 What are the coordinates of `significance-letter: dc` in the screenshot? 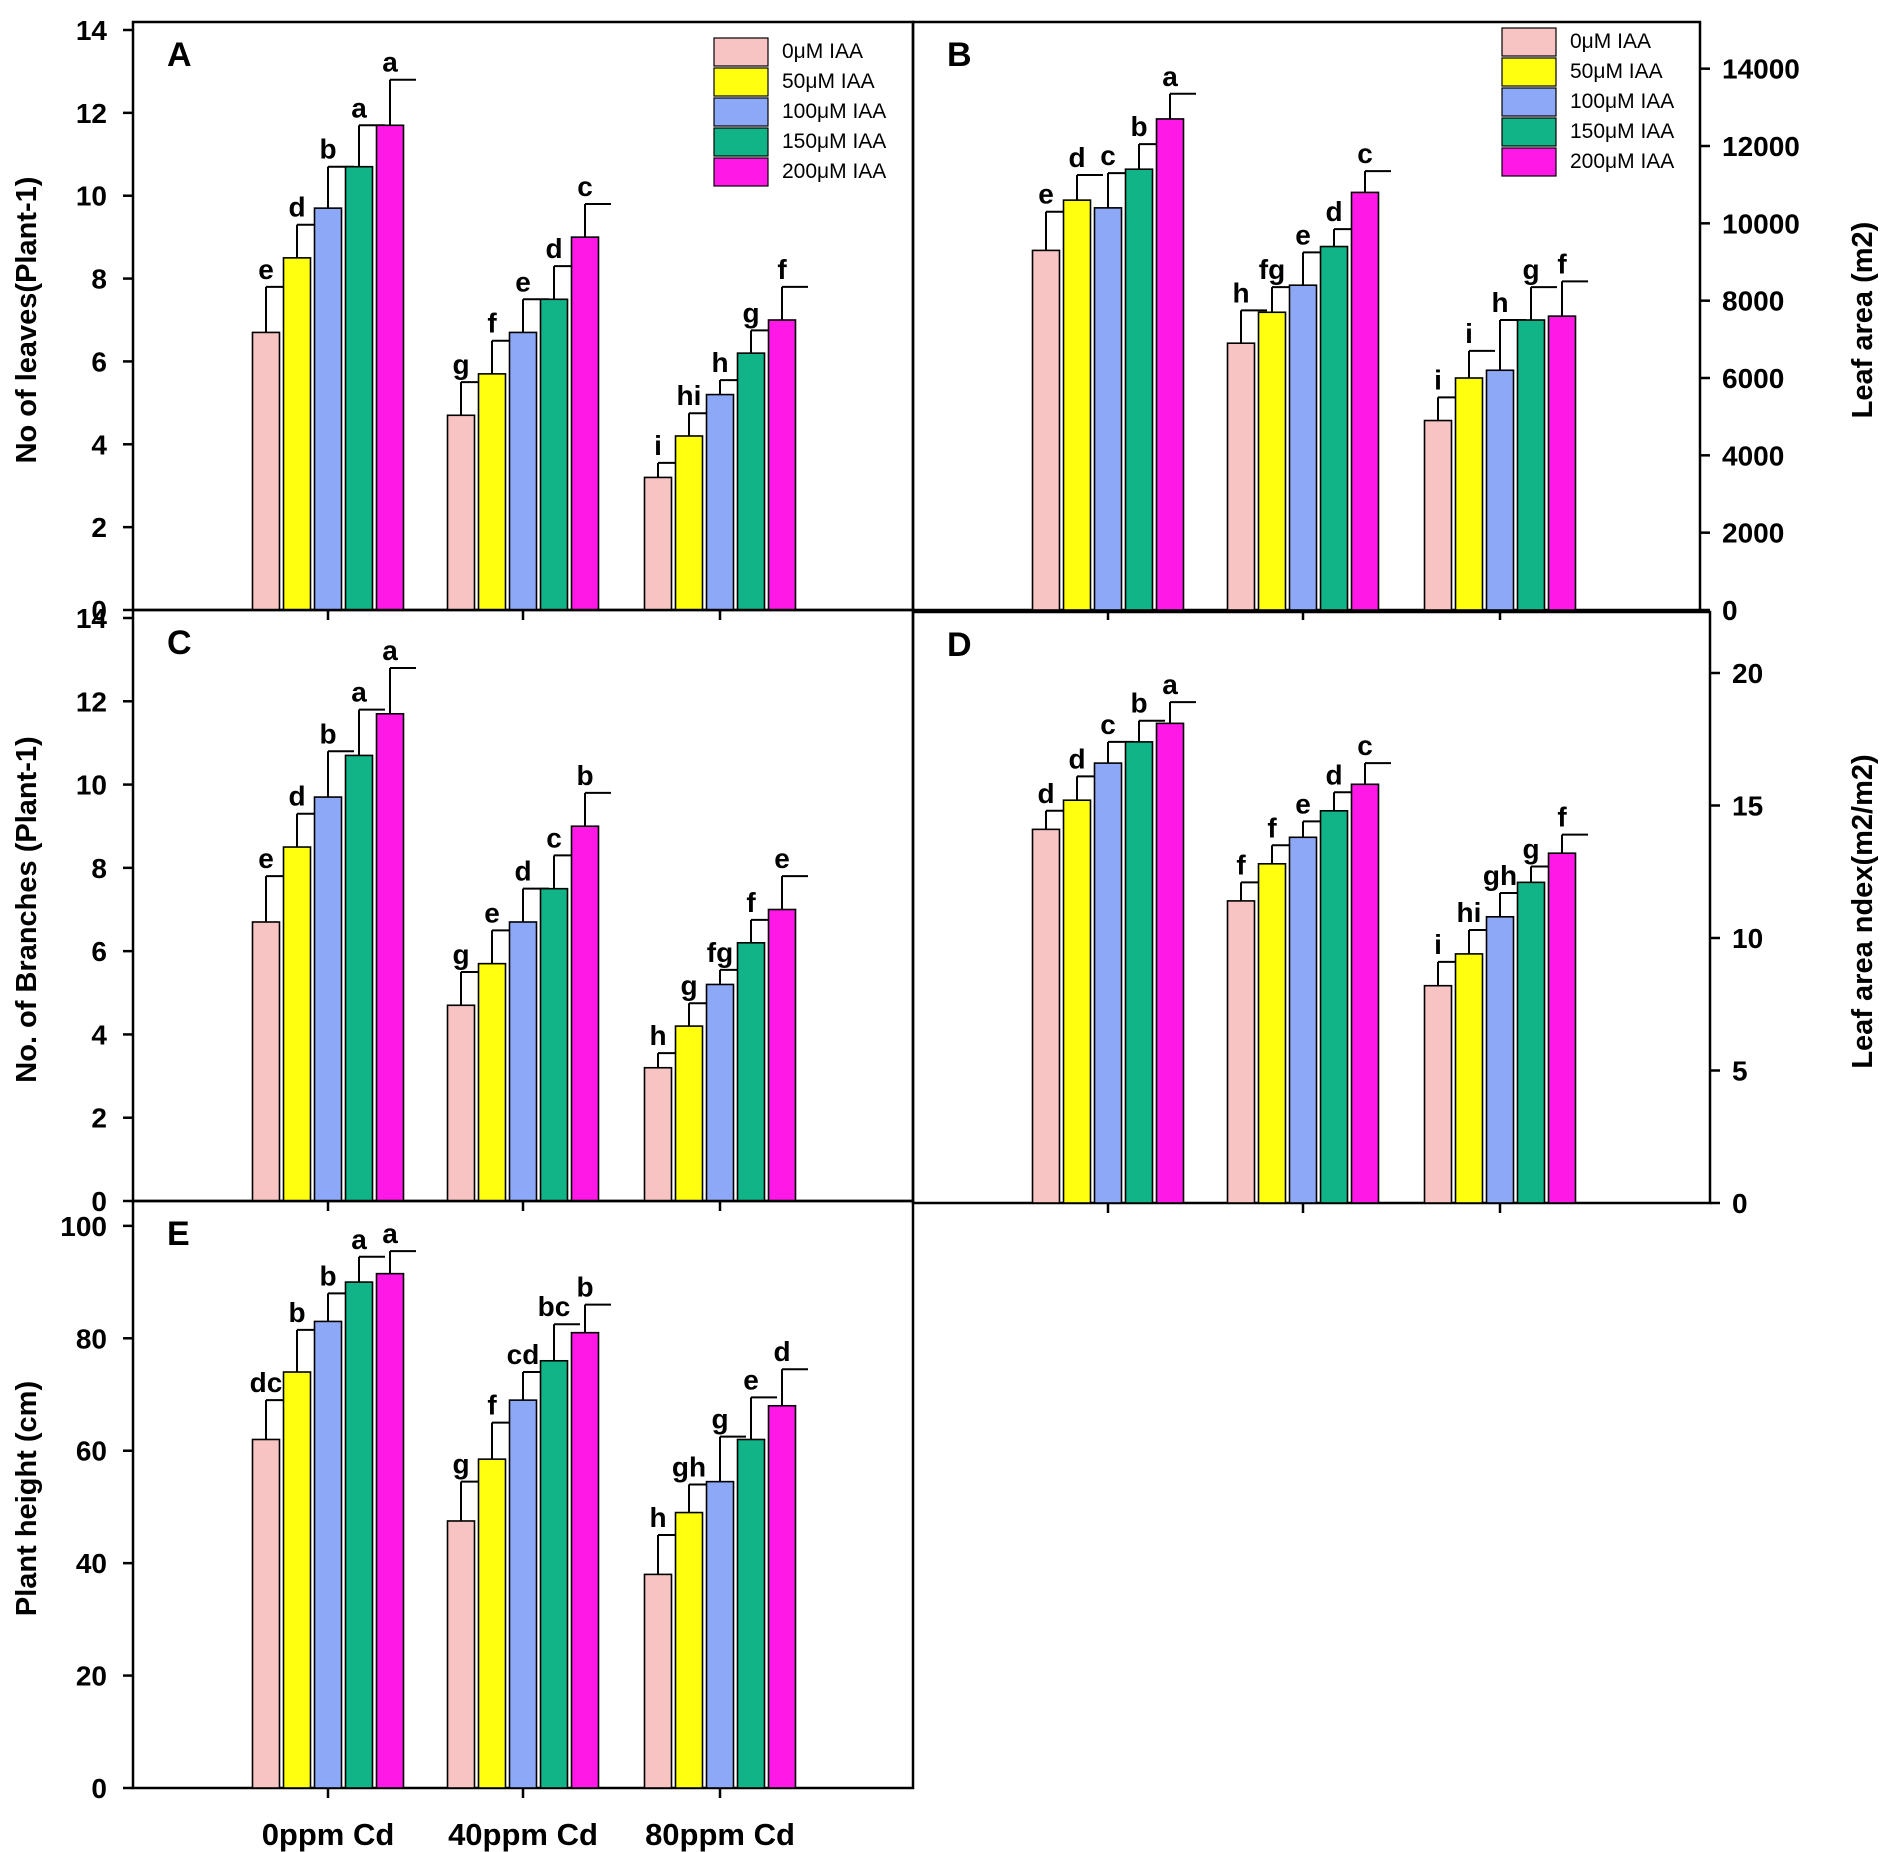 It's located at (266, 1382).